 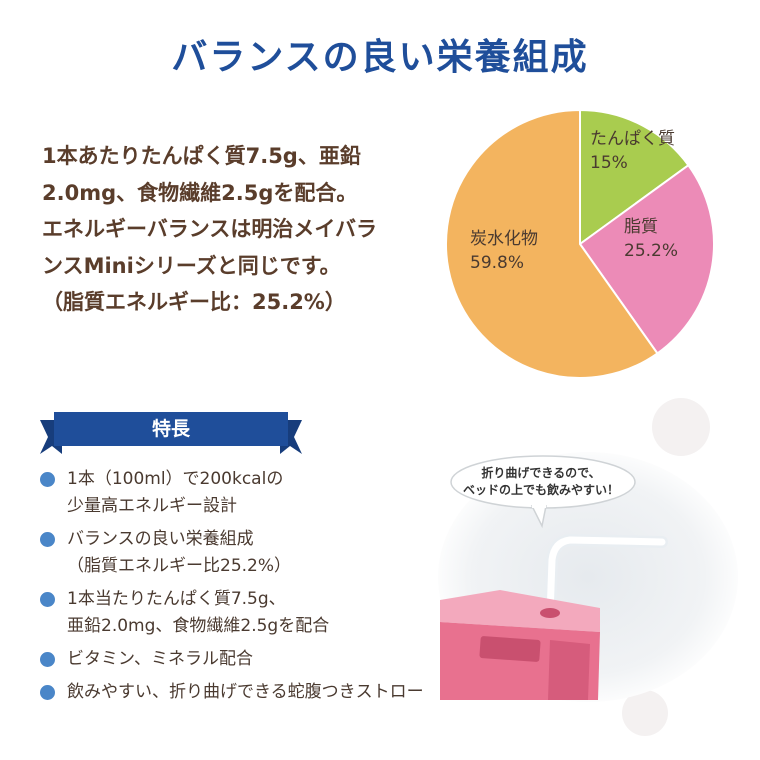 I want to click on product-image, so click(x=554, y=616).